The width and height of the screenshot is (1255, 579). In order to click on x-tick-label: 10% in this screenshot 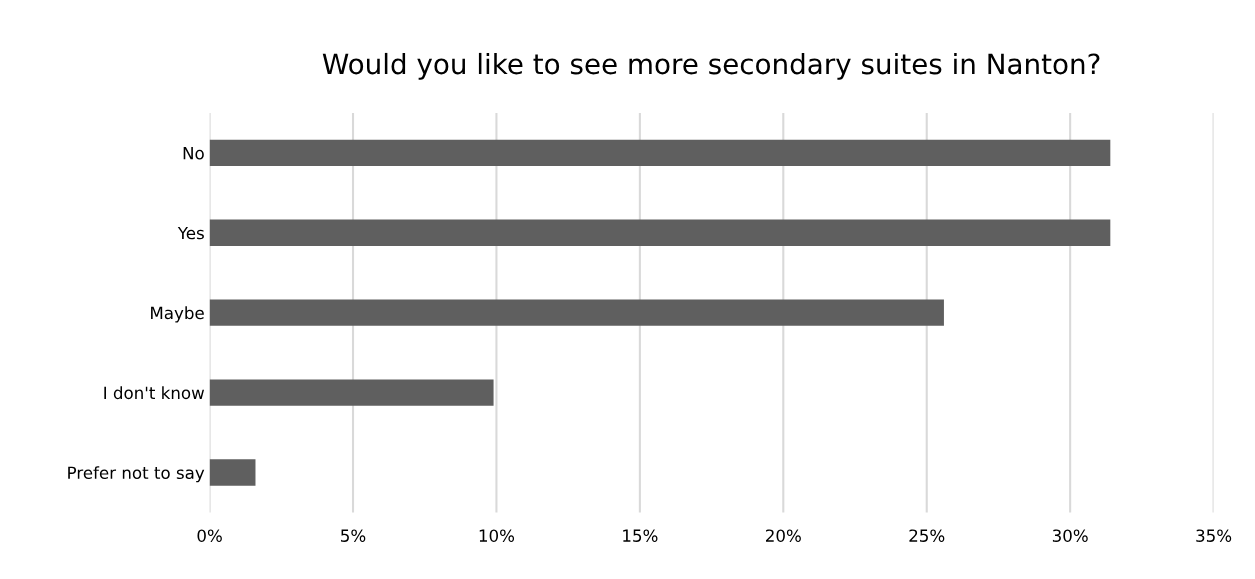, I will do `click(497, 535)`.